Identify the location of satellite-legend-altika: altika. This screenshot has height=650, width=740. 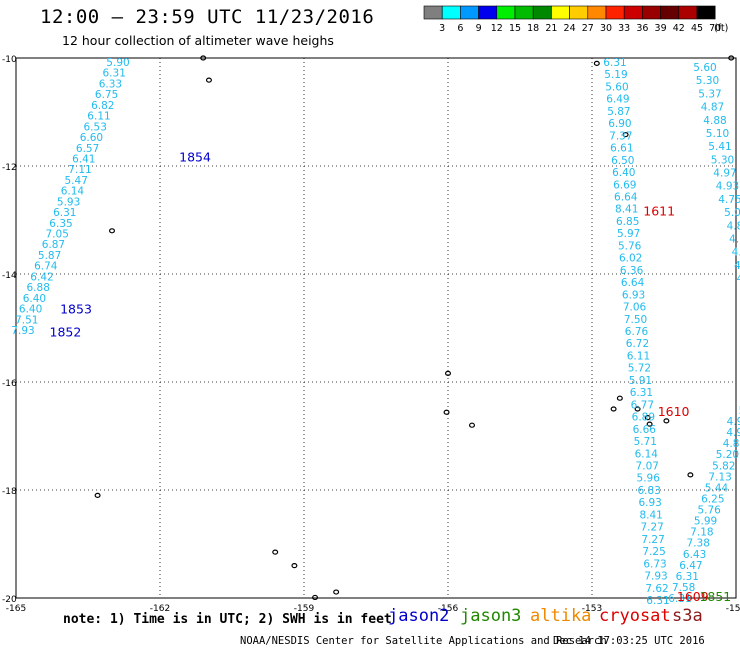
(561, 616).